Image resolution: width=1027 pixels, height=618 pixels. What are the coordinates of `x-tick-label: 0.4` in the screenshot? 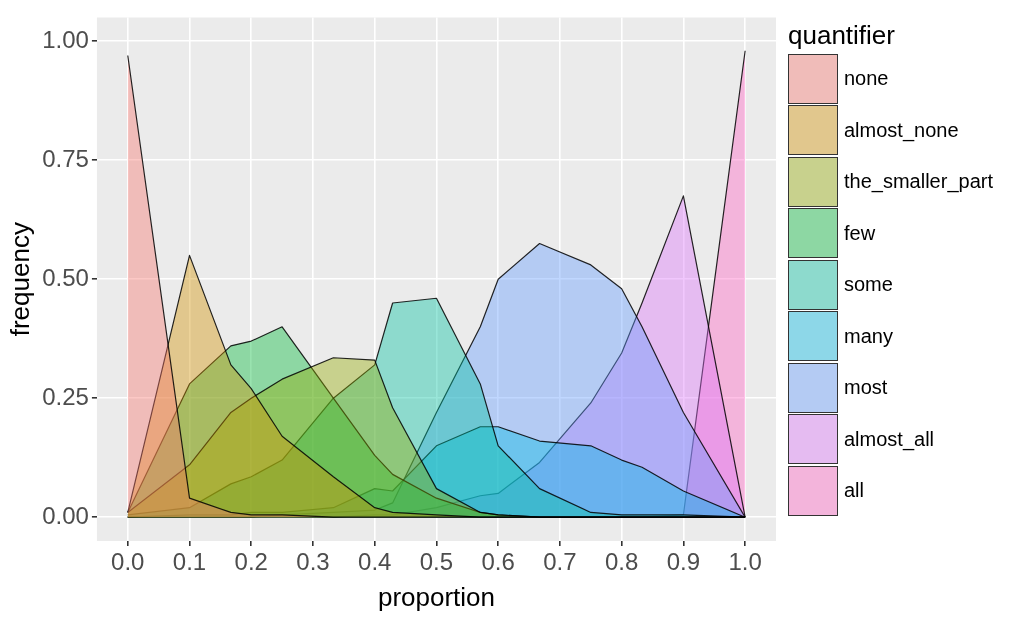 It's located at (375, 562).